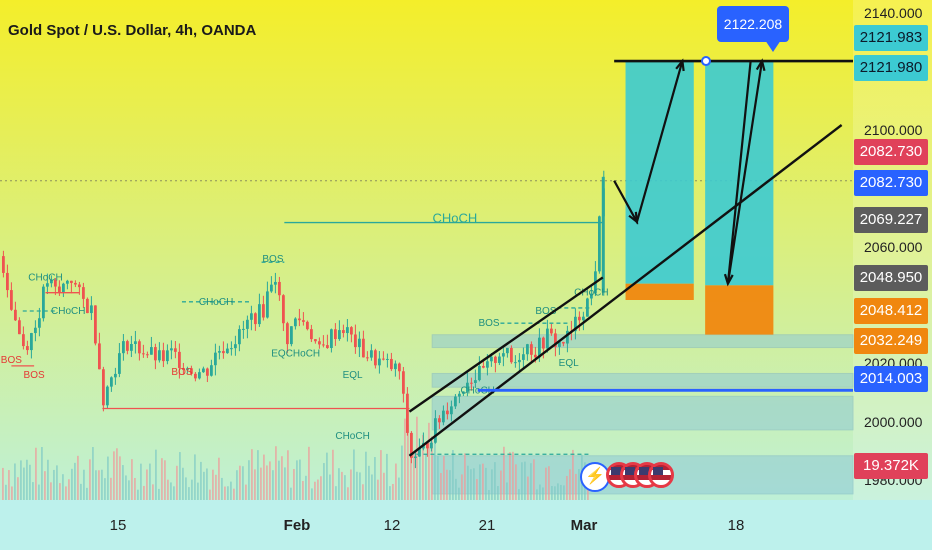 This screenshot has width=932, height=550. What do you see at coordinates (891, 379) in the screenshot?
I see `price-tag: 2014.003` at bounding box center [891, 379].